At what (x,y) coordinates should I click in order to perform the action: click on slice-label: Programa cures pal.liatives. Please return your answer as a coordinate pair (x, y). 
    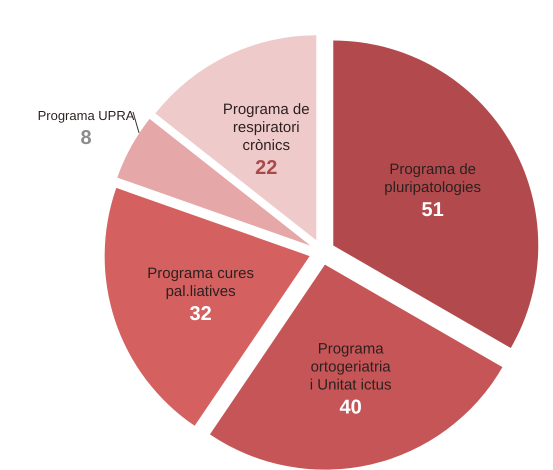
    Looking at the image, I should click on (200, 282).